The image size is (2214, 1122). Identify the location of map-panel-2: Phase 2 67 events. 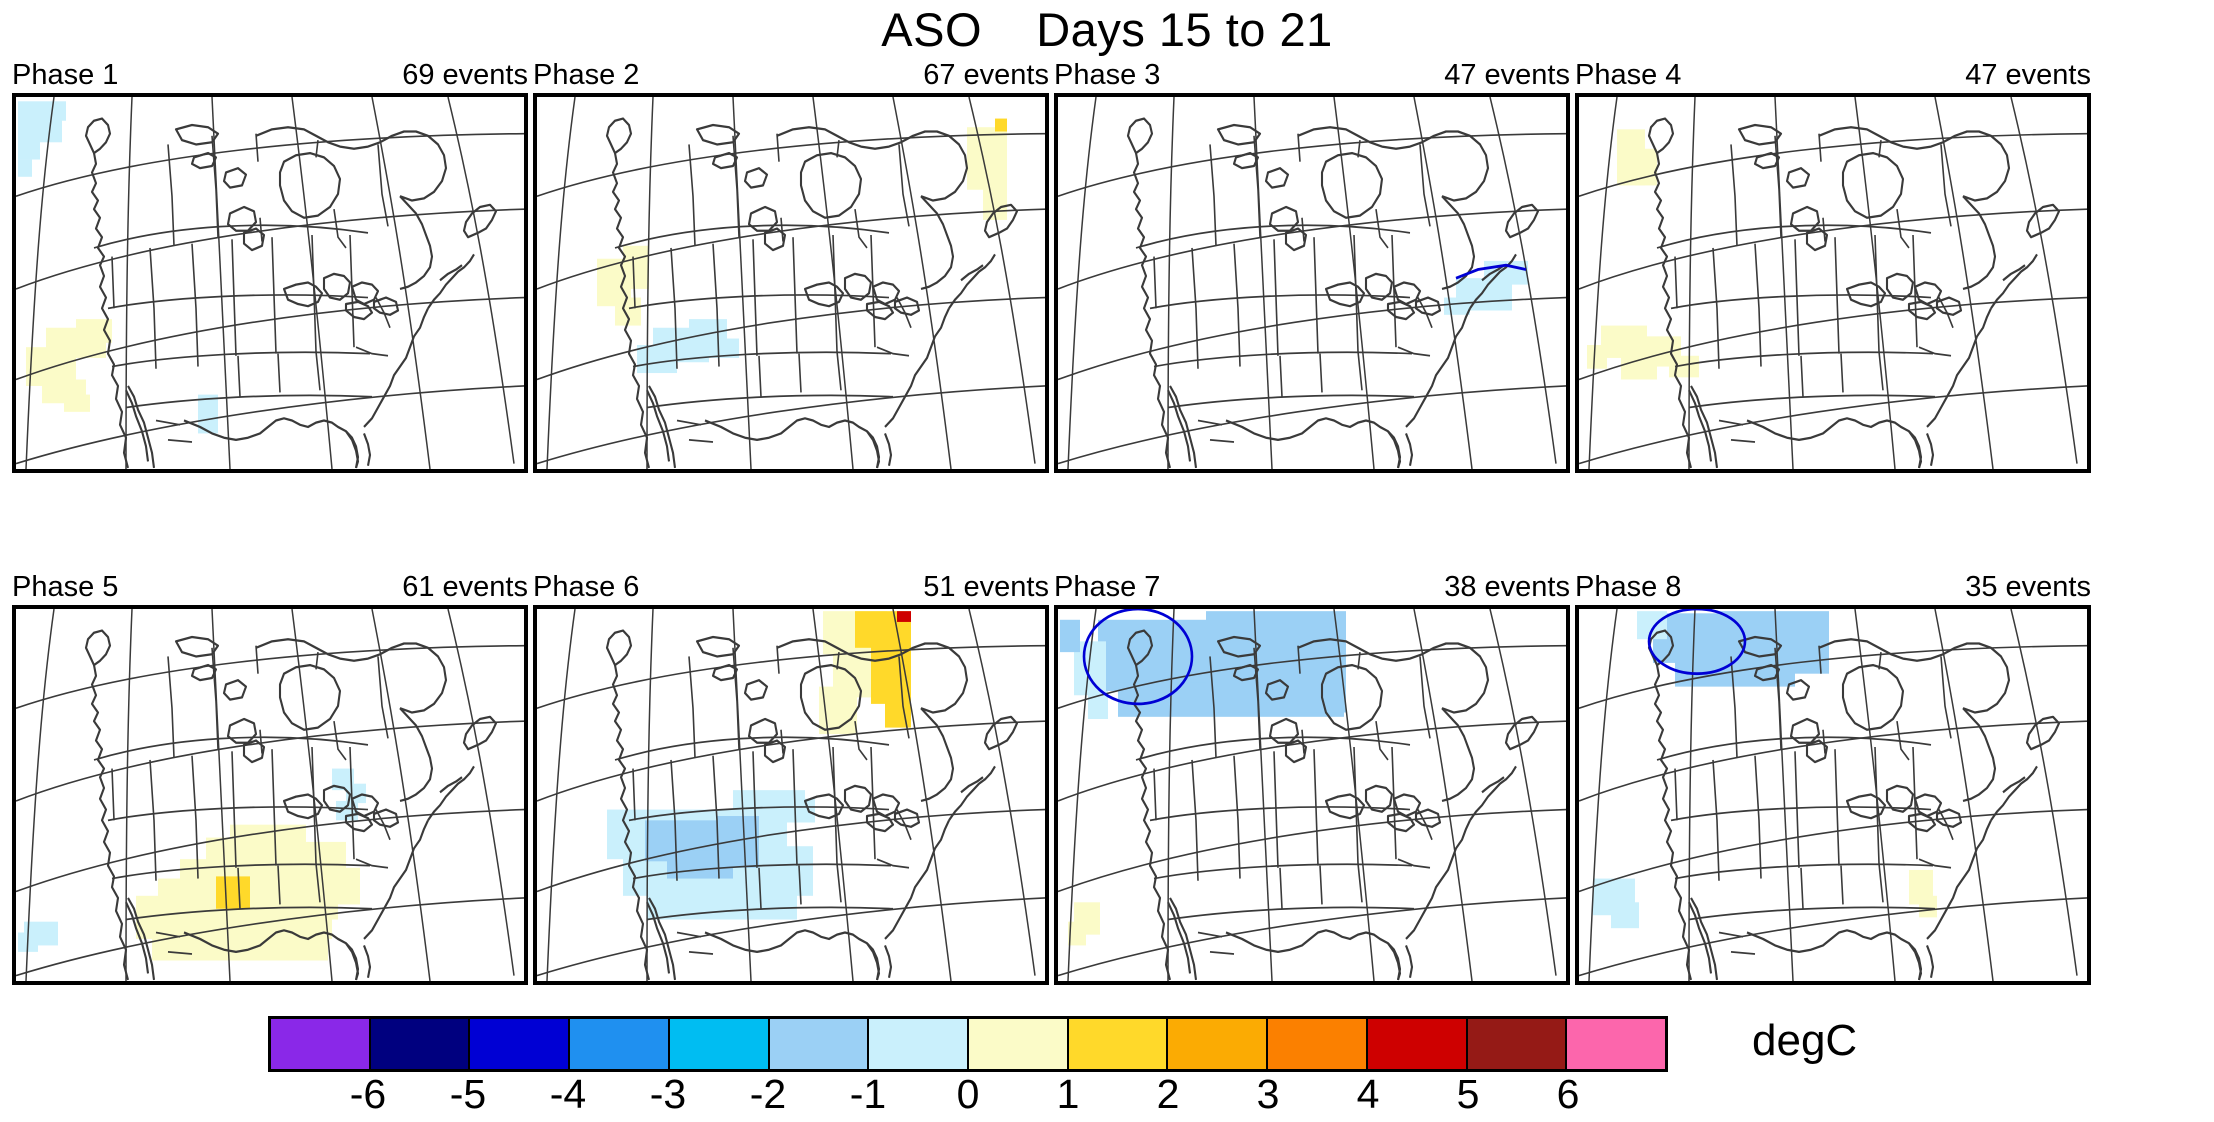
(791, 266).